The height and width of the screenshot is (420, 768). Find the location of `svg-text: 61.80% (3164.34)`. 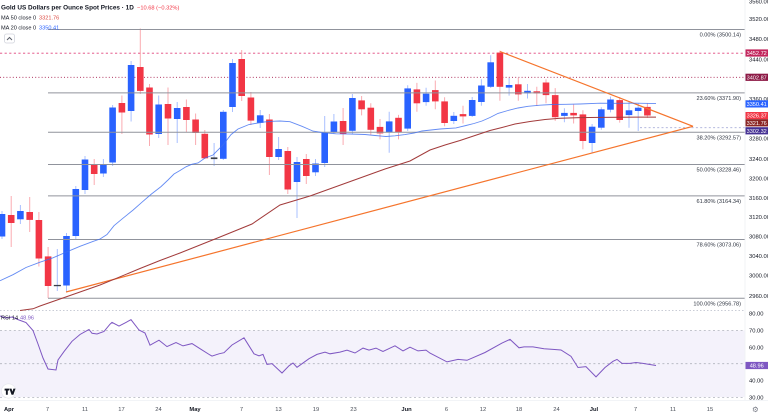

svg-text: 61.80% (3164.34) is located at coordinates (719, 202).